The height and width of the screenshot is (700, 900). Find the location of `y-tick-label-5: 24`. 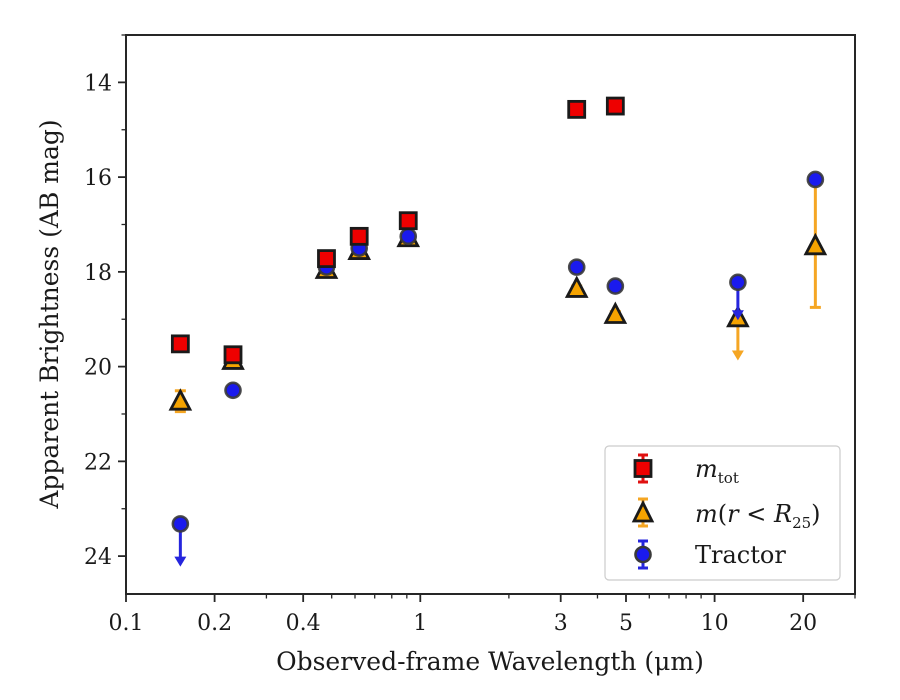

y-tick-label-5: 24 is located at coordinates (98, 557).